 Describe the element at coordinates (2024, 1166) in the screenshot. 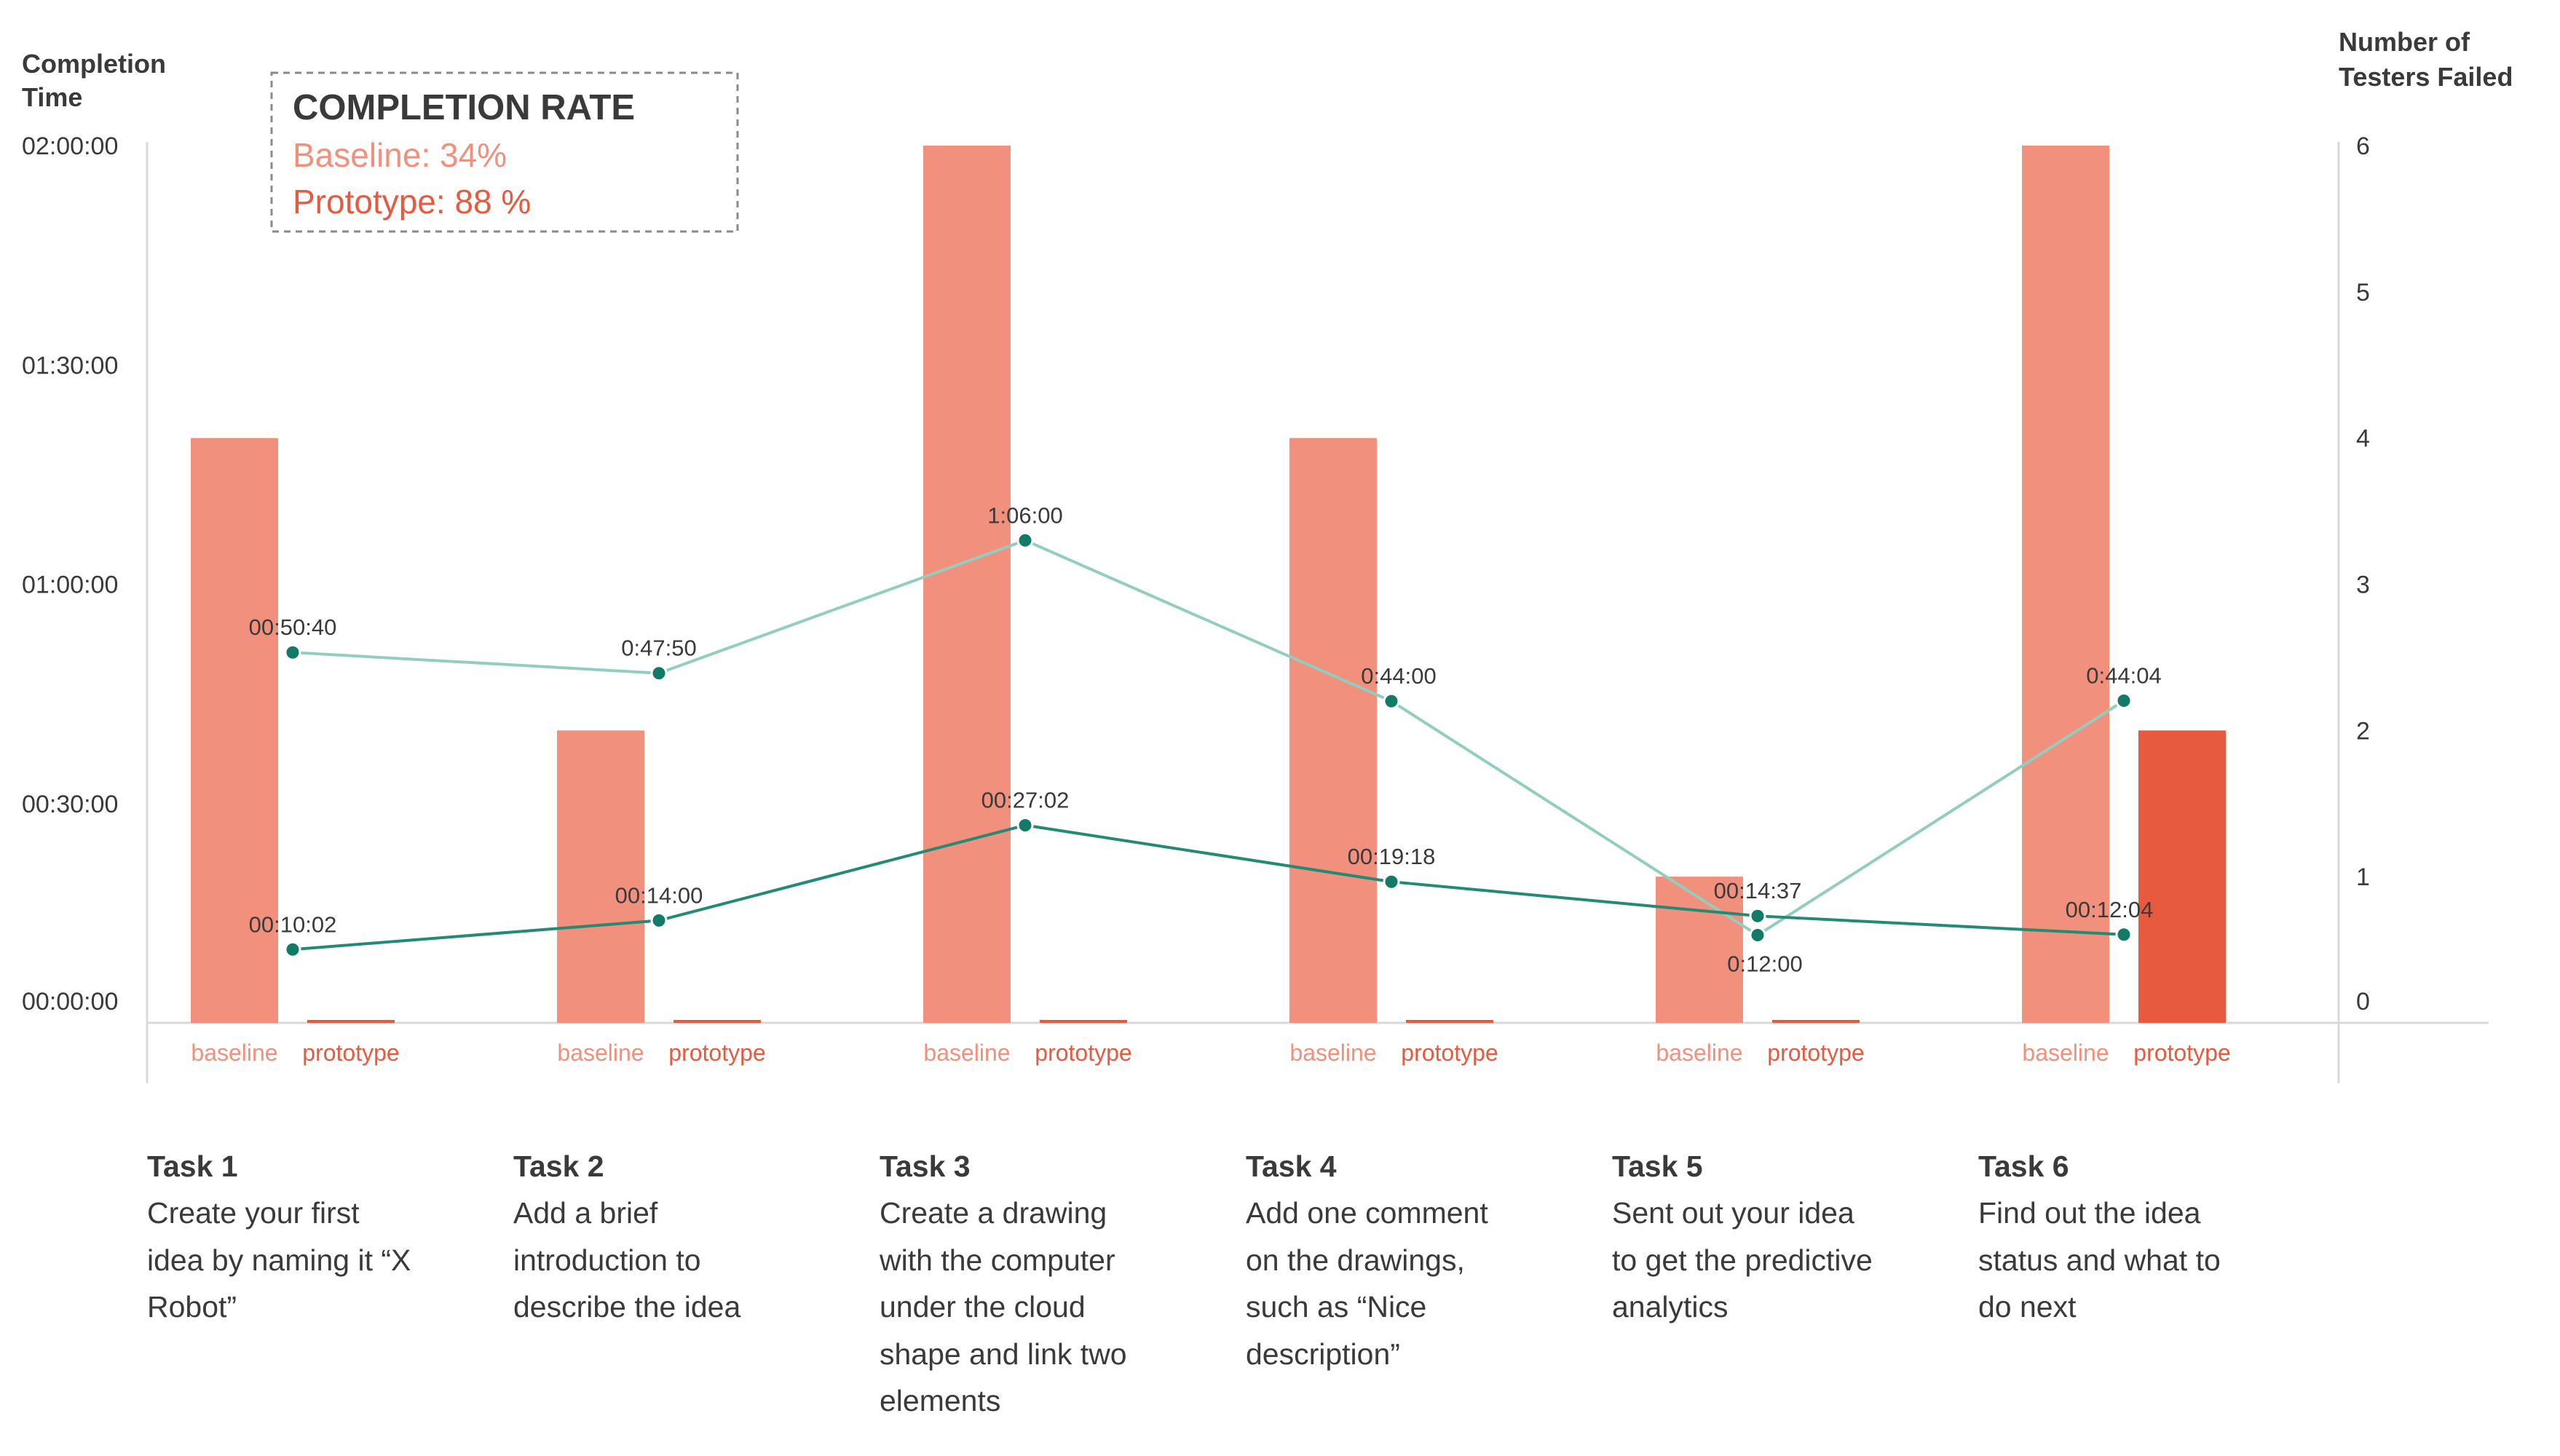

I see `task-title: Task 6` at that location.